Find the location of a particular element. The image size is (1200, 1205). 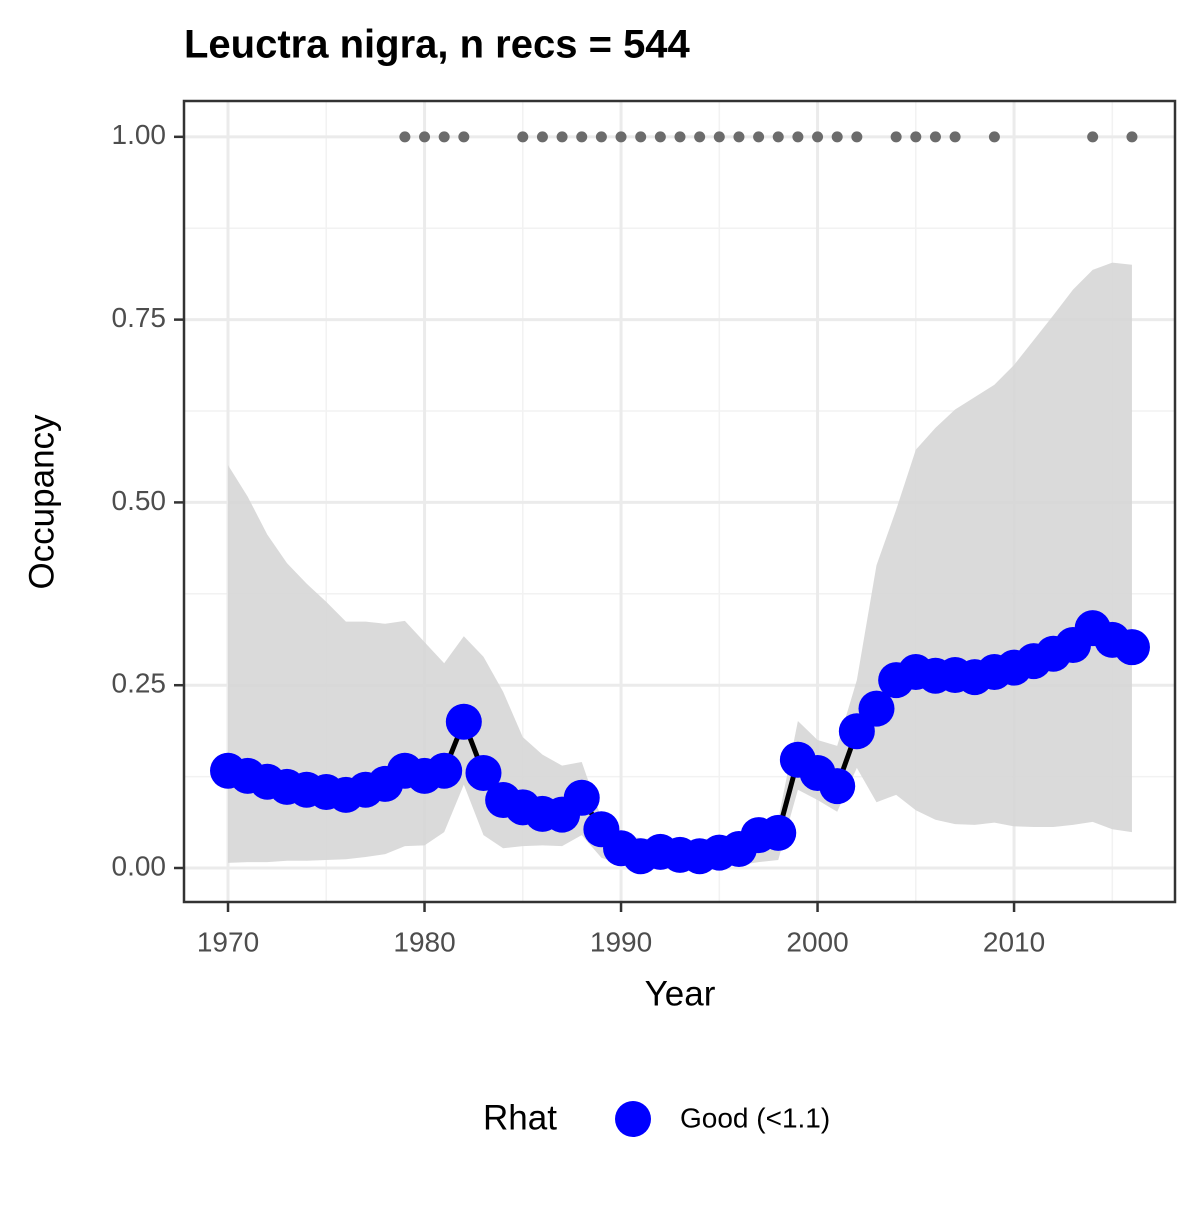

y-tick-label: 0.25 is located at coordinates (139, 683).